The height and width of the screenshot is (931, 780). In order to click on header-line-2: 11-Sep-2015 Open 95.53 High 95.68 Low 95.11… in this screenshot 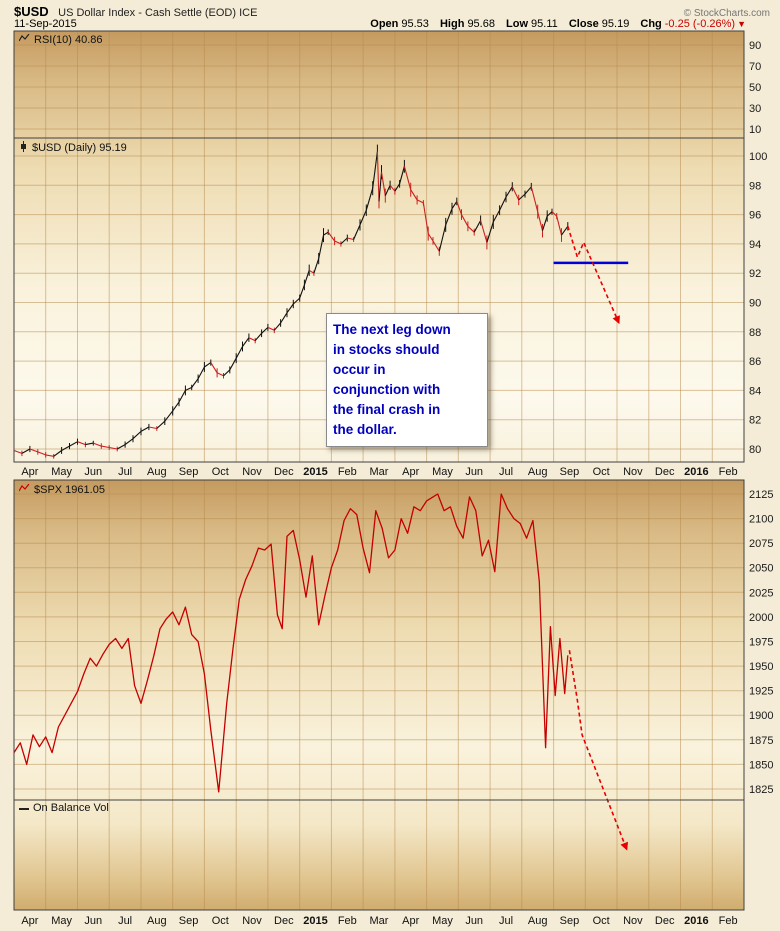, I will do `click(380, 24)`.